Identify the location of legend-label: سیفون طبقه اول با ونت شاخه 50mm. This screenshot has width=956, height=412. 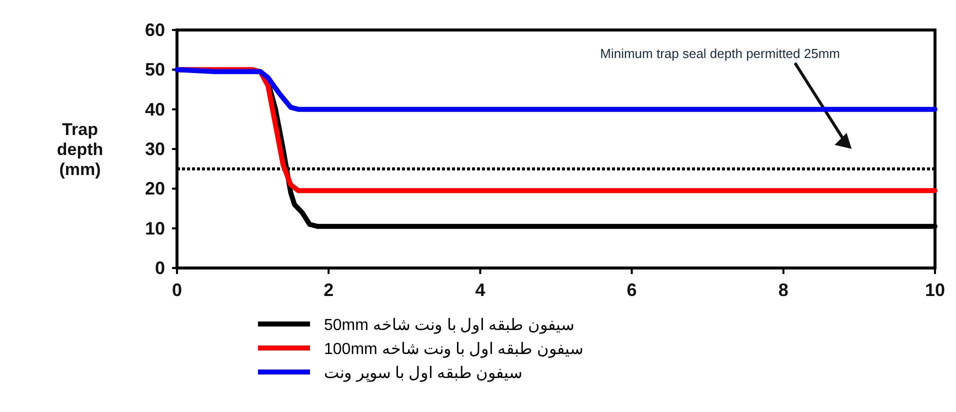
(449, 325).